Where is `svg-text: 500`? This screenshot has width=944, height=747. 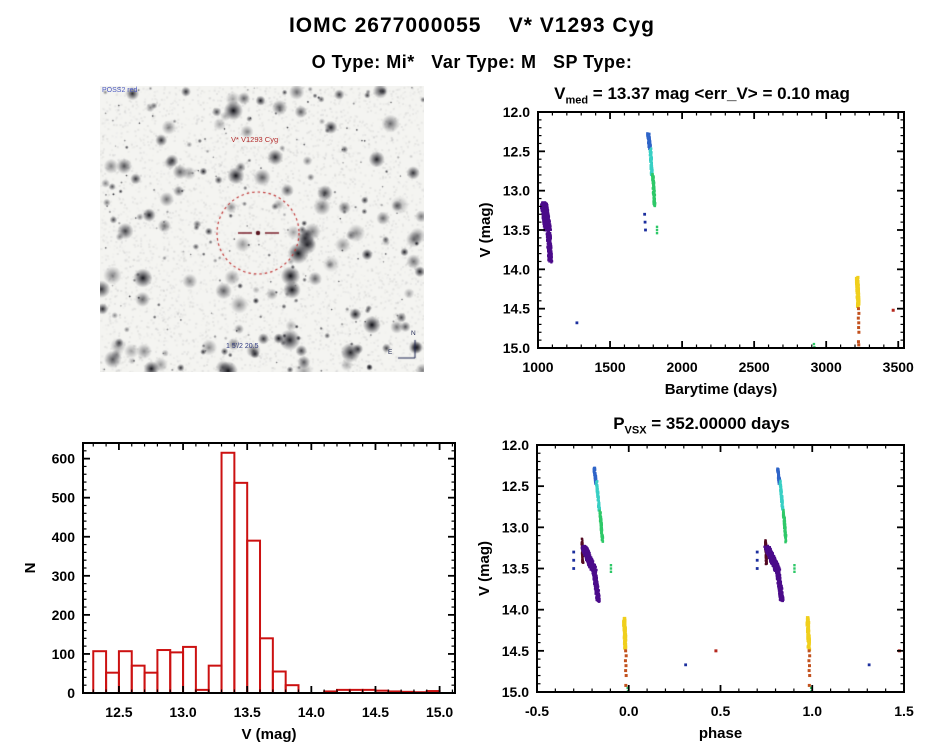
svg-text: 500 is located at coordinates (64, 498).